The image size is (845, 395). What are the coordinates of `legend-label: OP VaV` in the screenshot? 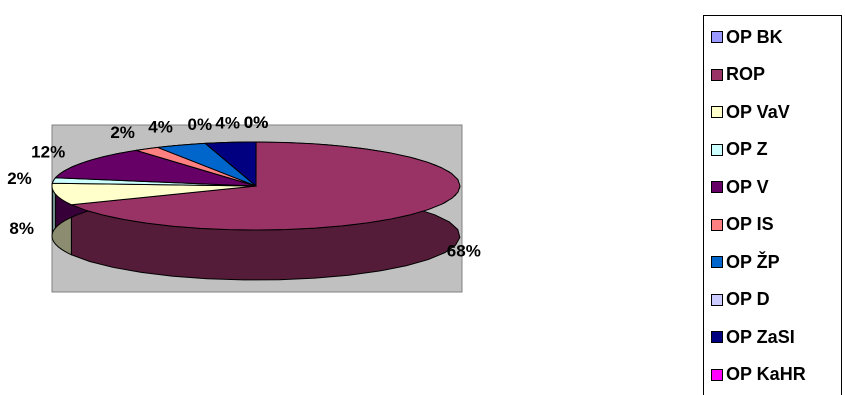 It's located at (758, 112).